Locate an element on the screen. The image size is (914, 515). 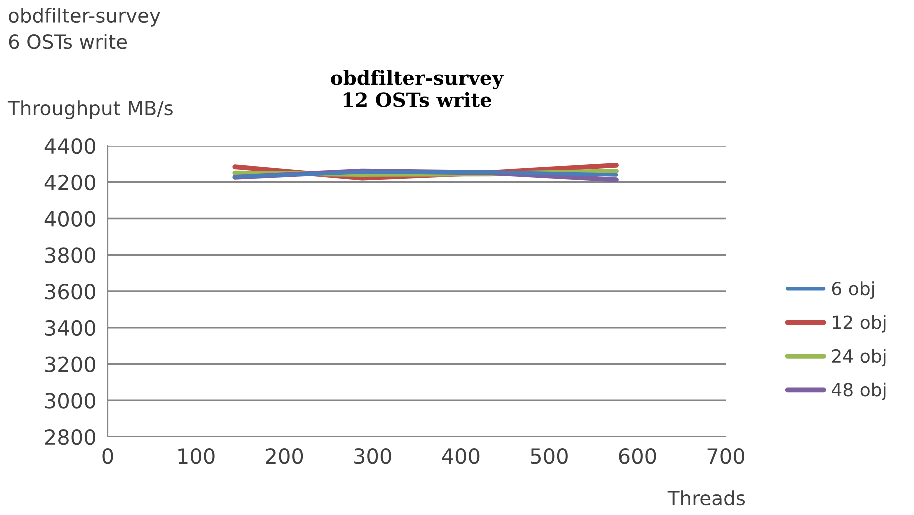
chart-title: obdfilter-survey 12 OSTs write is located at coordinates (417, 89).